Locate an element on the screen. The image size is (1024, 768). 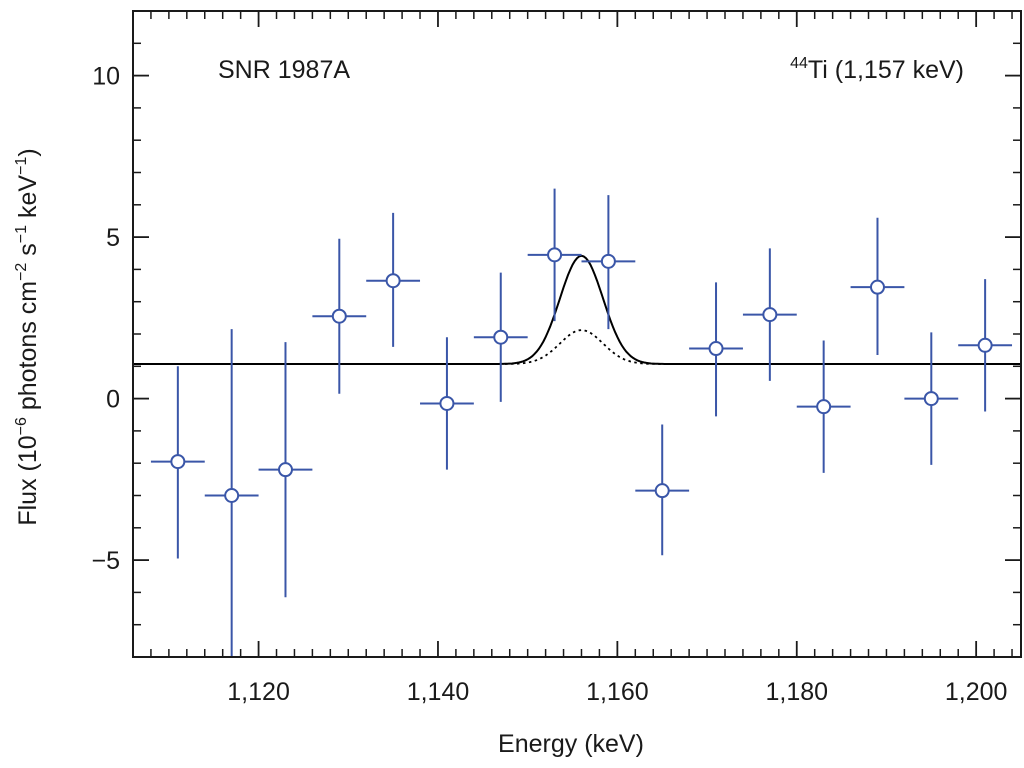
y-title-part-2: photons cm is located at coordinates (28, 349).